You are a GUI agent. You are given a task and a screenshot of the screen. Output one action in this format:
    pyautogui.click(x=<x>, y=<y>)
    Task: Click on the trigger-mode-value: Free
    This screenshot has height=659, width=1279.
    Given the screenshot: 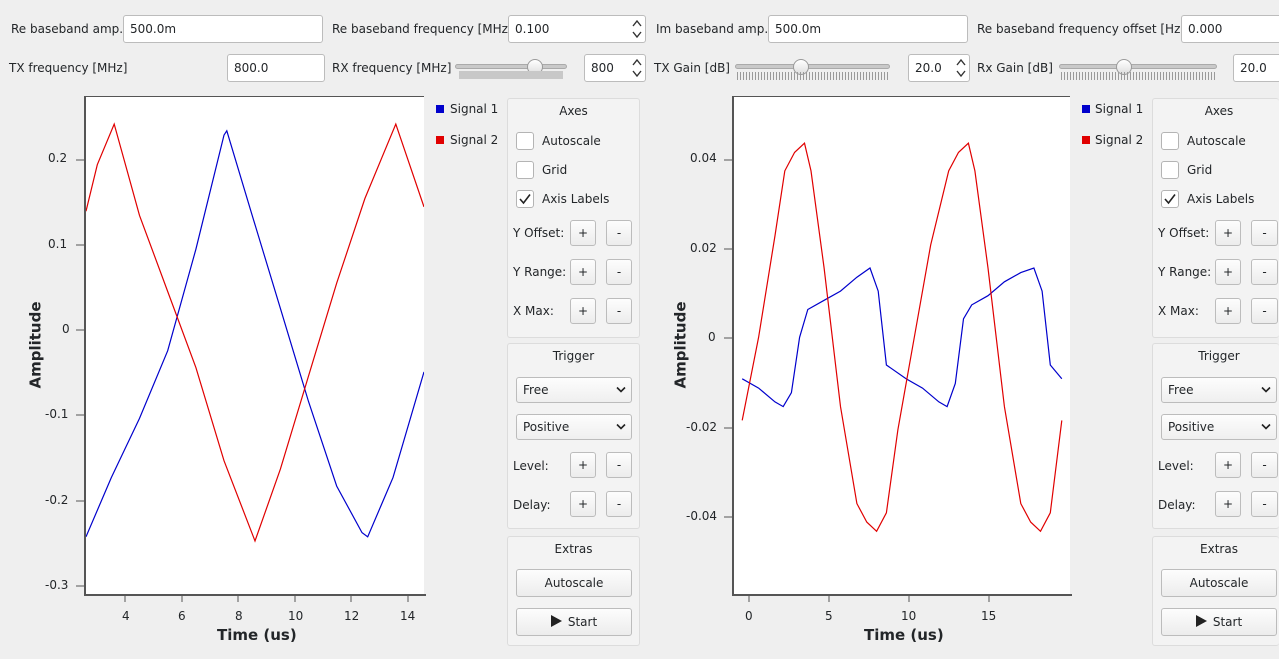 What is the action you would take?
    pyautogui.click(x=536, y=390)
    